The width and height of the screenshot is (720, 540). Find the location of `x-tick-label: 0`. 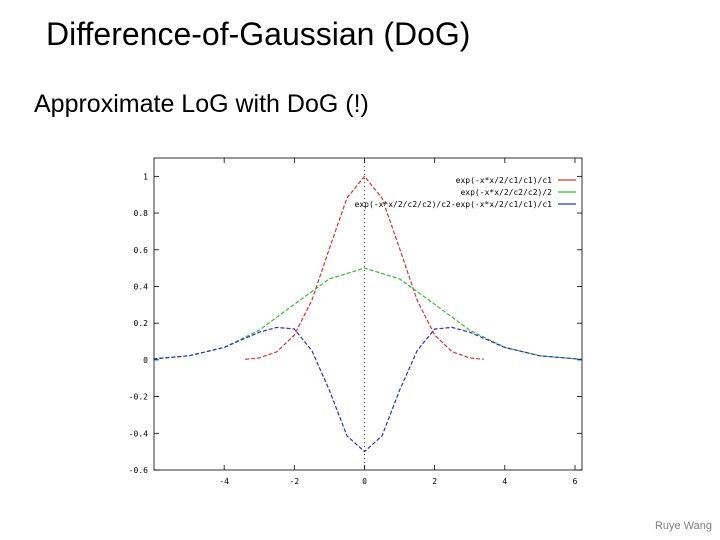

x-tick-label: 0 is located at coordinates (364, 481).